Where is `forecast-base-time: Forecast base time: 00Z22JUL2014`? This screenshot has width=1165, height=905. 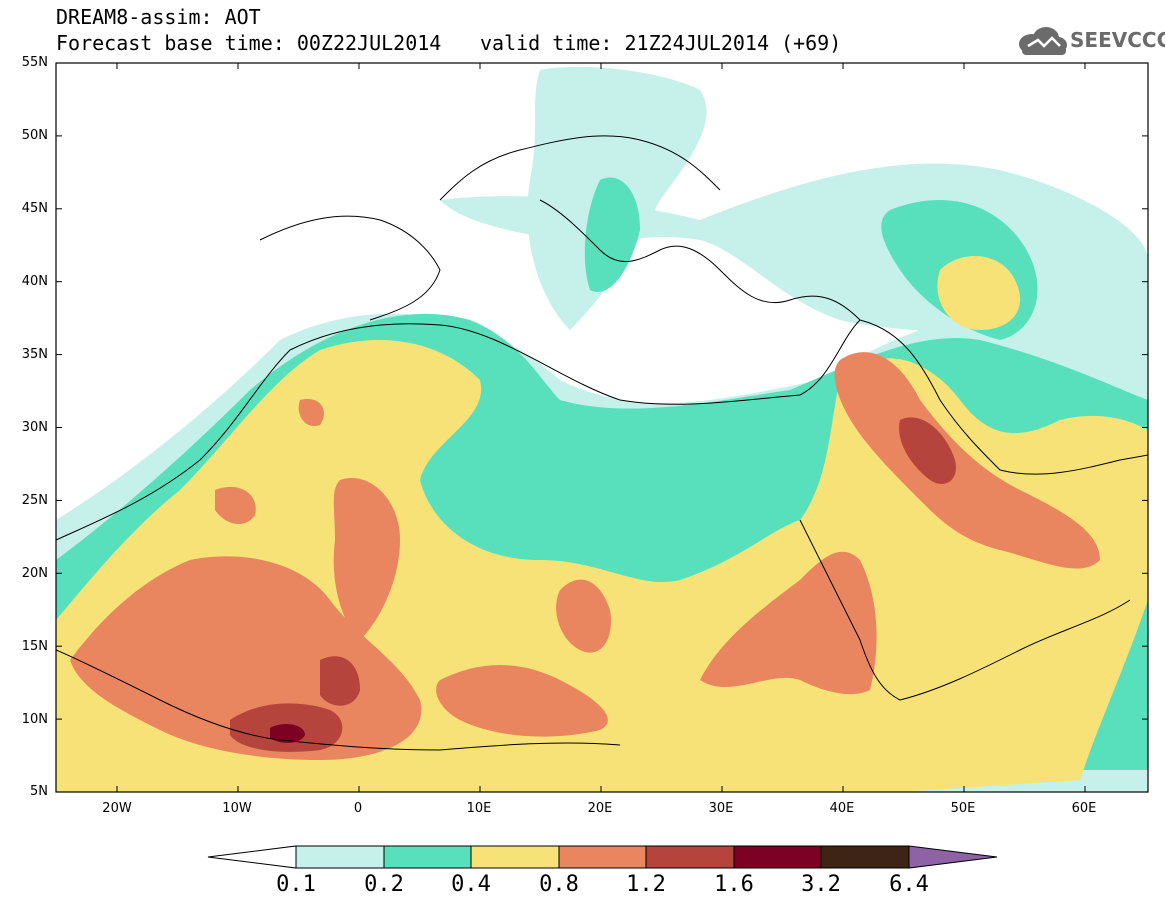
forecast-base-time: Forecast base time: 00Z22JUL2014 is located at coordinates (249, 43).